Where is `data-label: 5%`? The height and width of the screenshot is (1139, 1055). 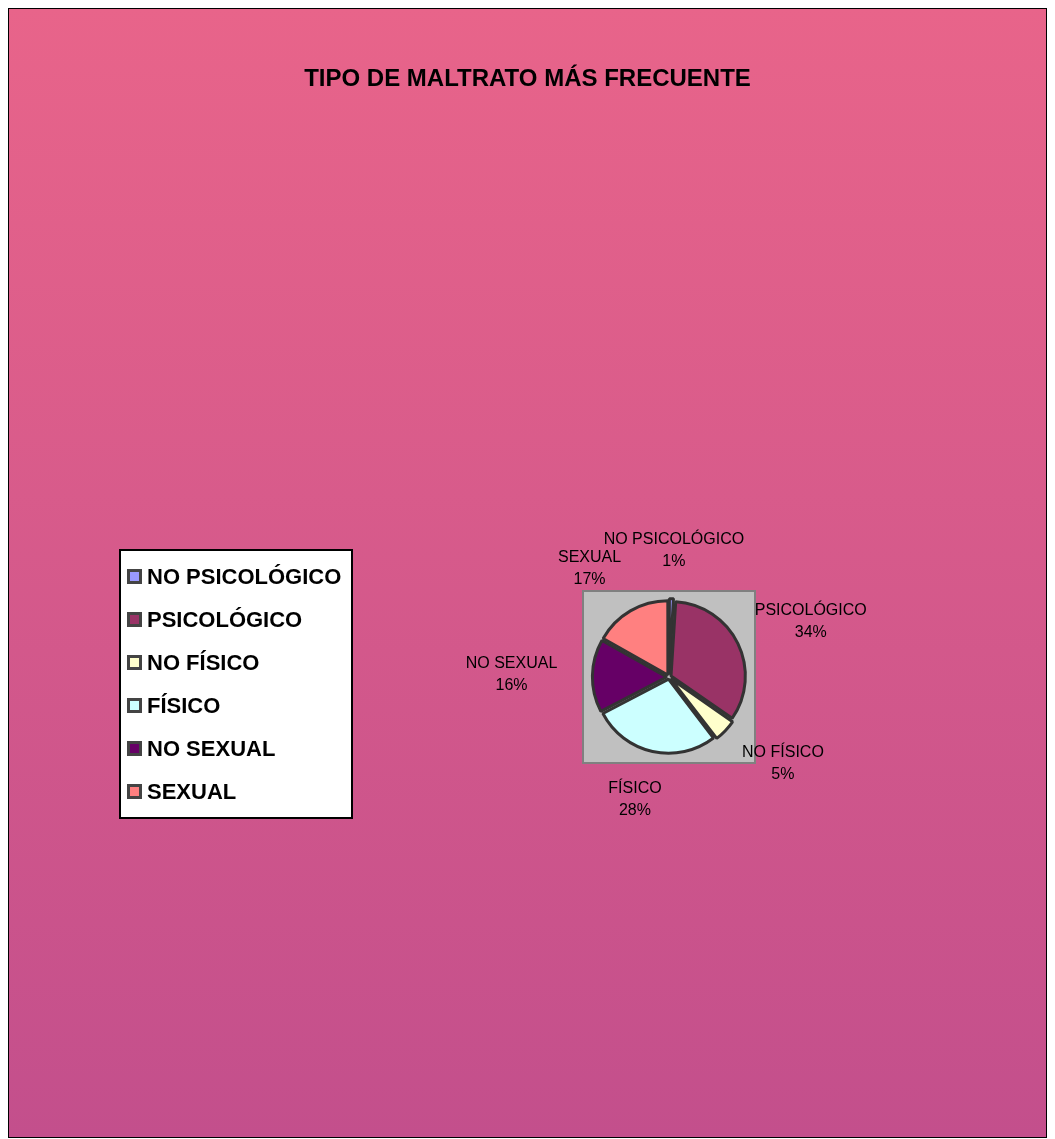 data-label: 5% is located at coordinates (783, 774).